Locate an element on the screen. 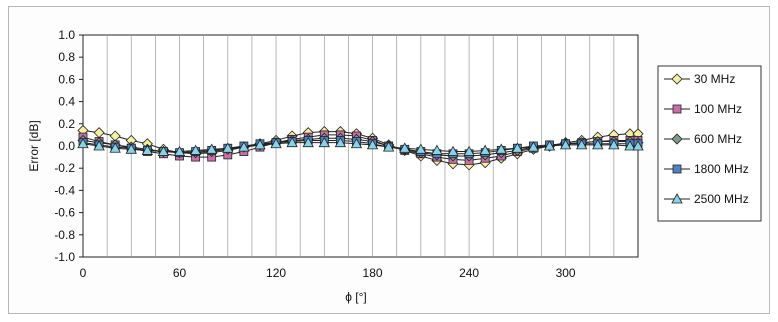 This screenshot has height=322, width=778. y-tick-label: 0.0 is located at coordinates (66, 146).